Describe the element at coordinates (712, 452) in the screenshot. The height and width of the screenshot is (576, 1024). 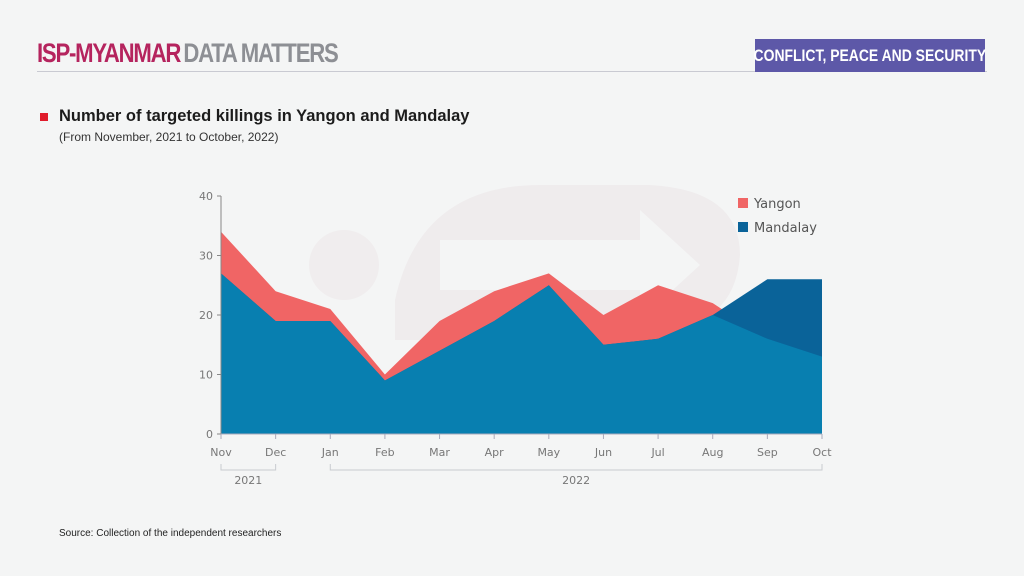
I see `x-tick-label: Aug` at that location.